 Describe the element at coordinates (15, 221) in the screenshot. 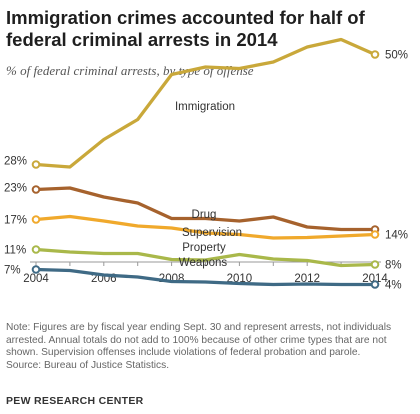

I see `start-value-label: 17%` at that location.